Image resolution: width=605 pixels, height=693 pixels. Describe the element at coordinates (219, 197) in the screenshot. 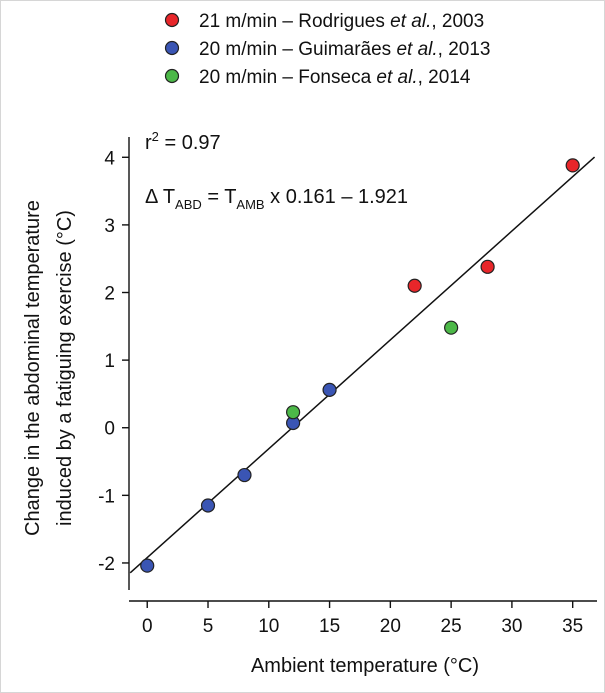

I see `eq-mid: = T` at that location.